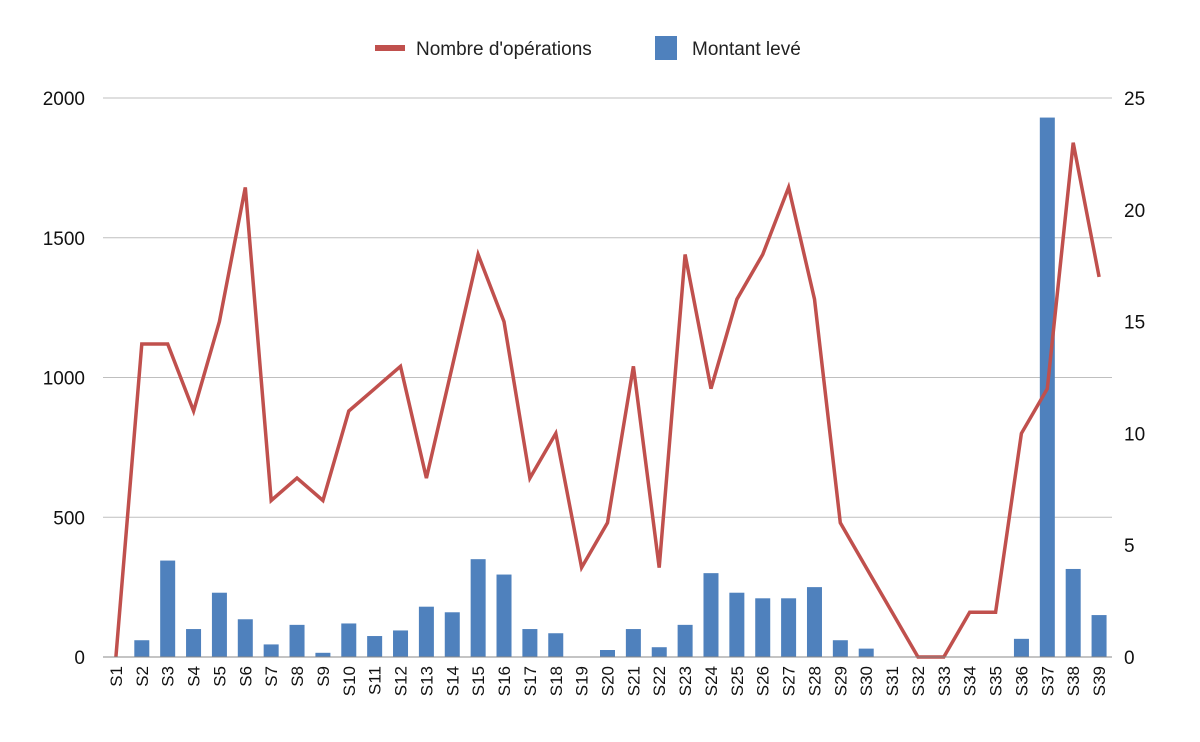  Describe the element at coordinates (607, 653) in the screenshot. I see `bar-S20` at that location.